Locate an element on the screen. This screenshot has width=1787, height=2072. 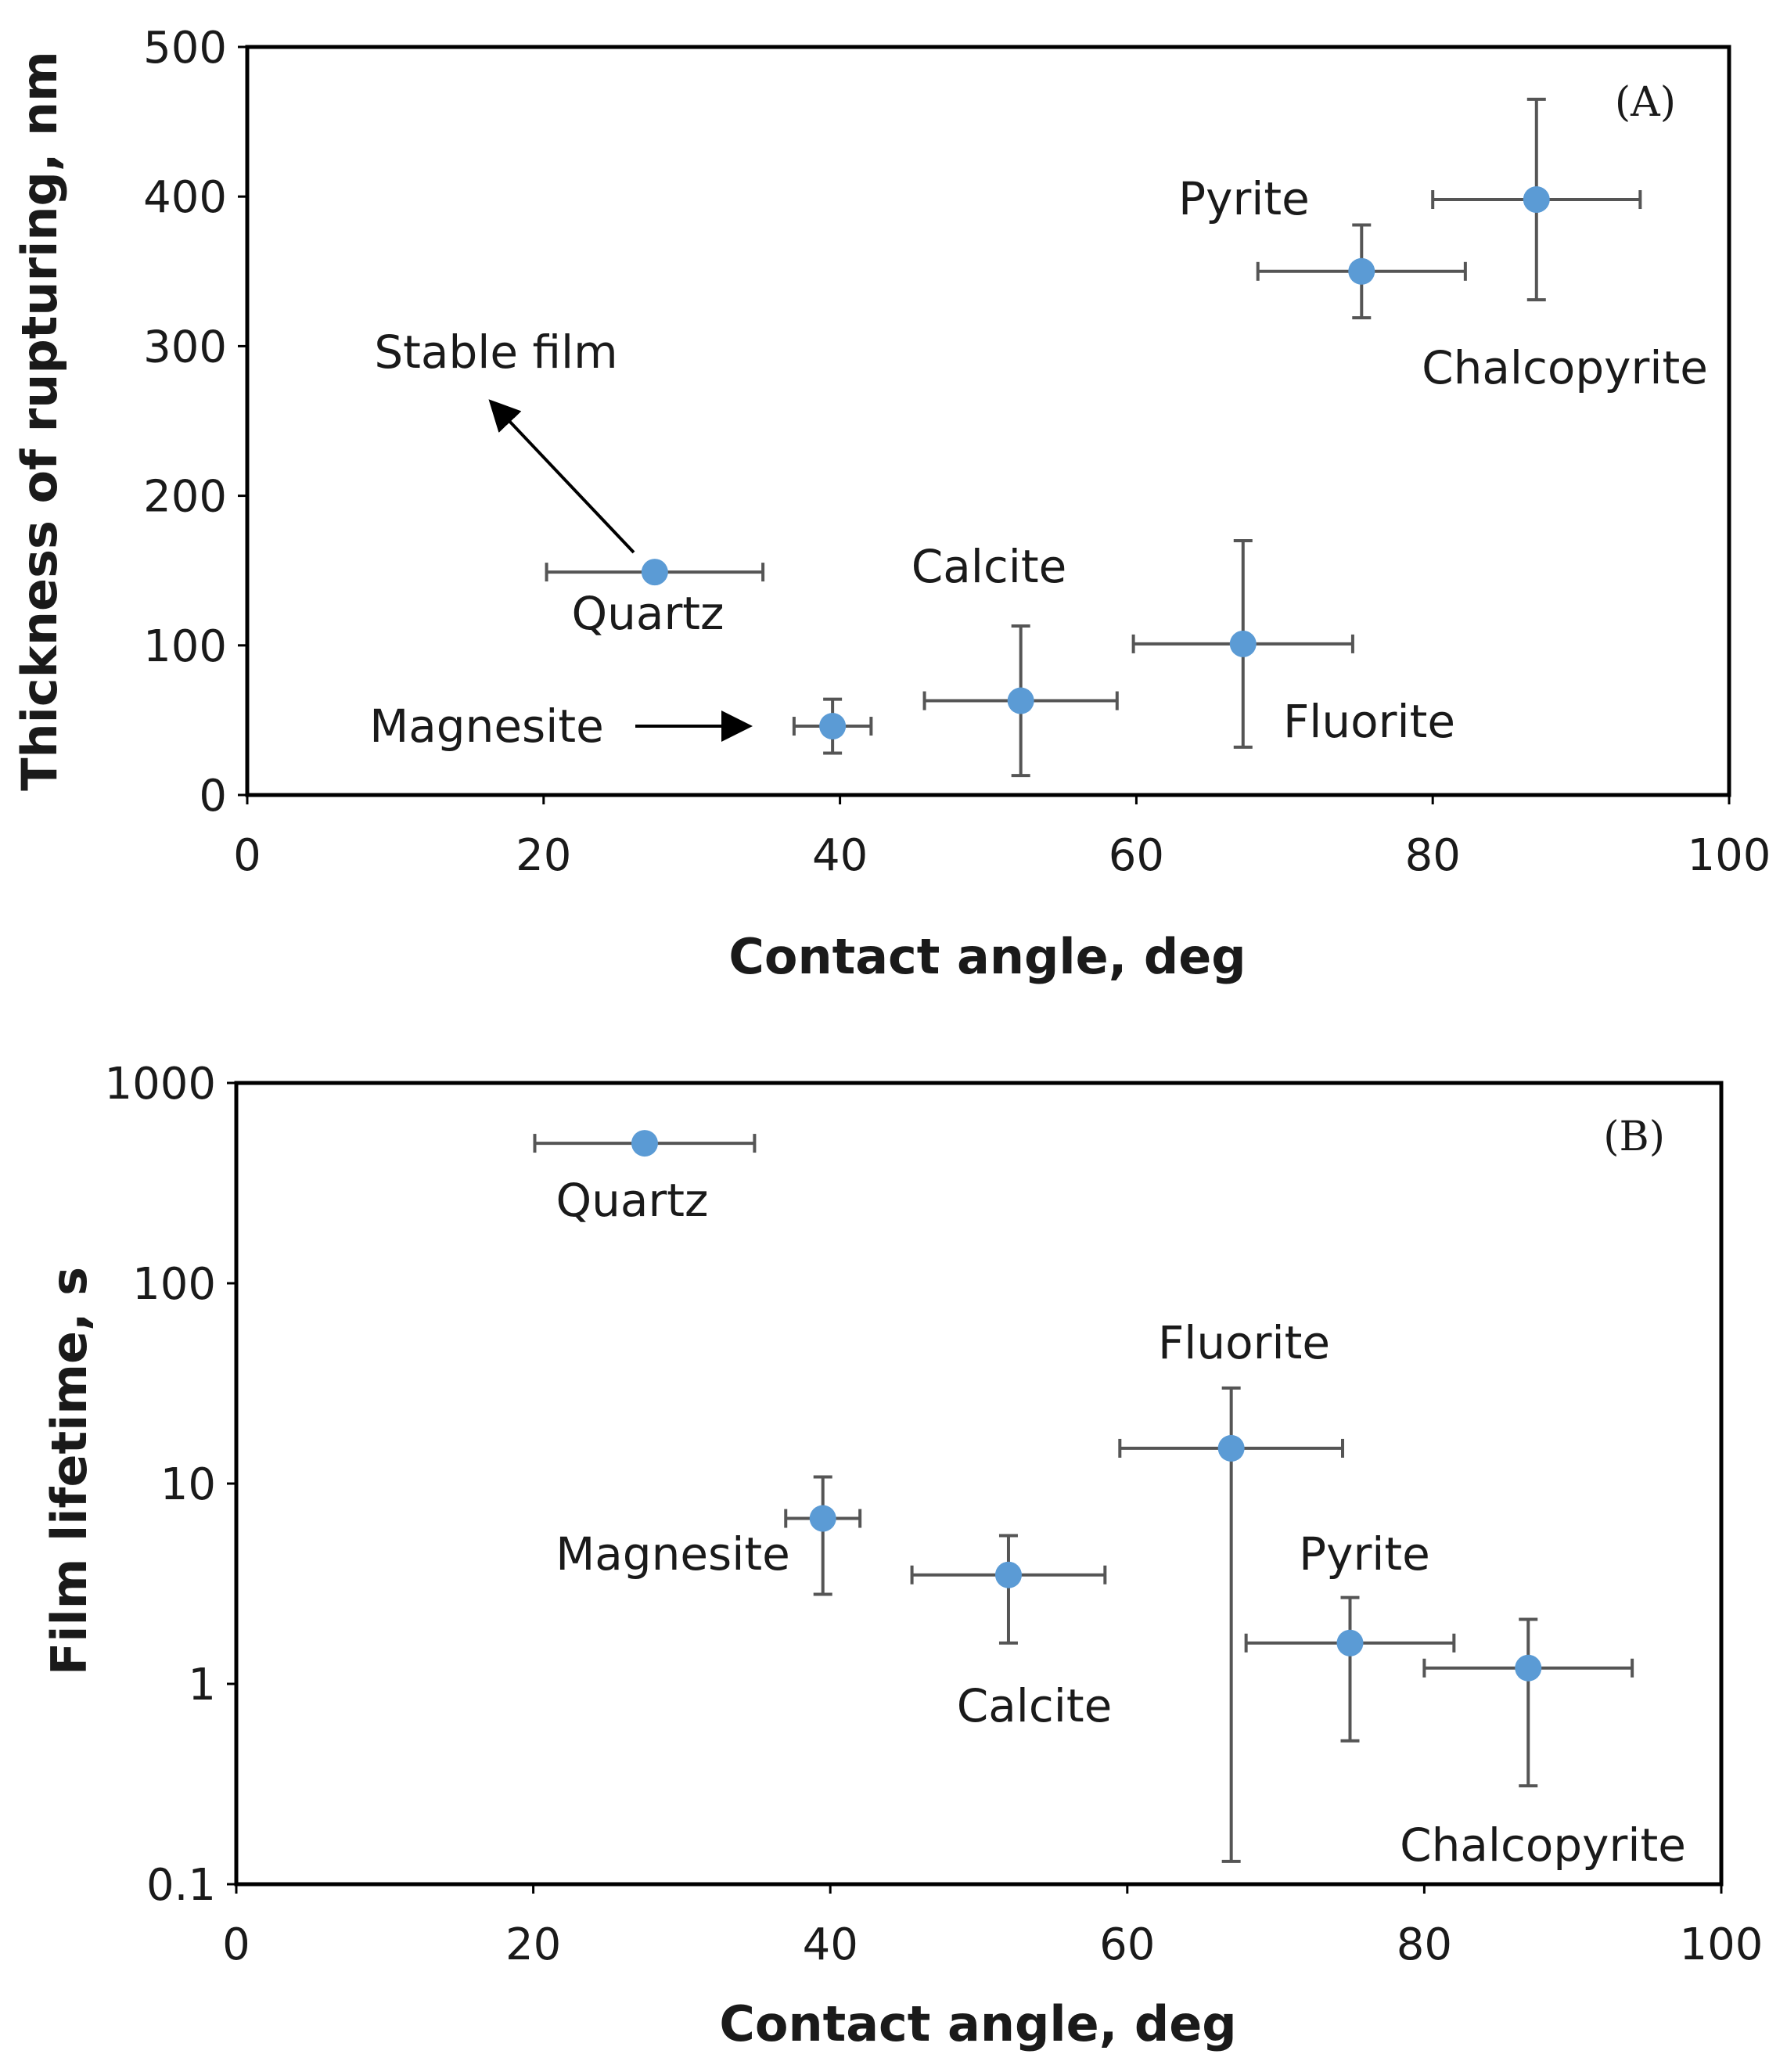
panelA-point-chalcopyrite is located at coordinates (1536, 200).